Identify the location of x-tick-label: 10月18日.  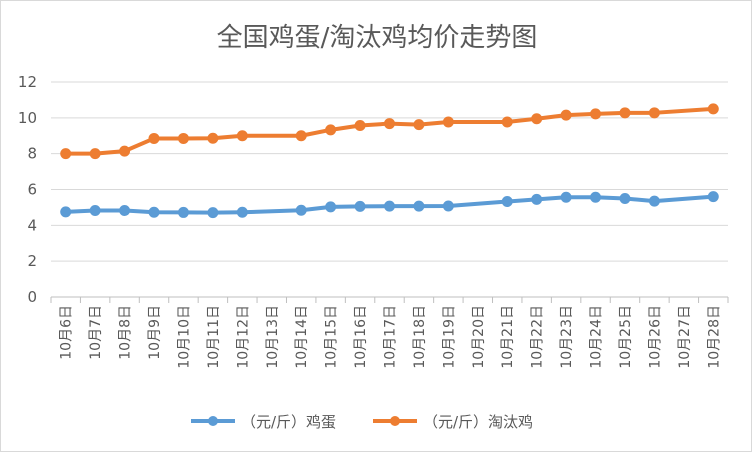
(420, 337).